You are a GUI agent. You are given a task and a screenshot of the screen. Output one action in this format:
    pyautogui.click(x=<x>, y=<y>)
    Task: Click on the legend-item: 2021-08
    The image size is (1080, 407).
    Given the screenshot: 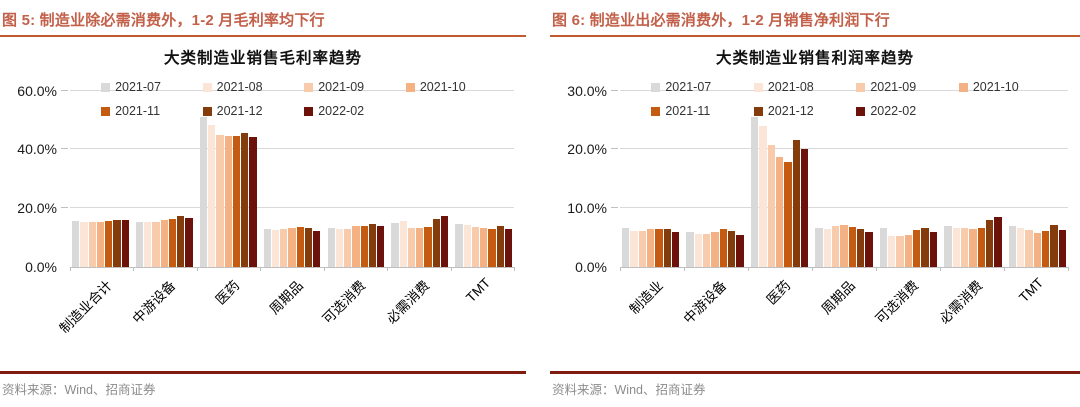 What is the action you would take?
    pyautogui.click(x=804, y=87)
    